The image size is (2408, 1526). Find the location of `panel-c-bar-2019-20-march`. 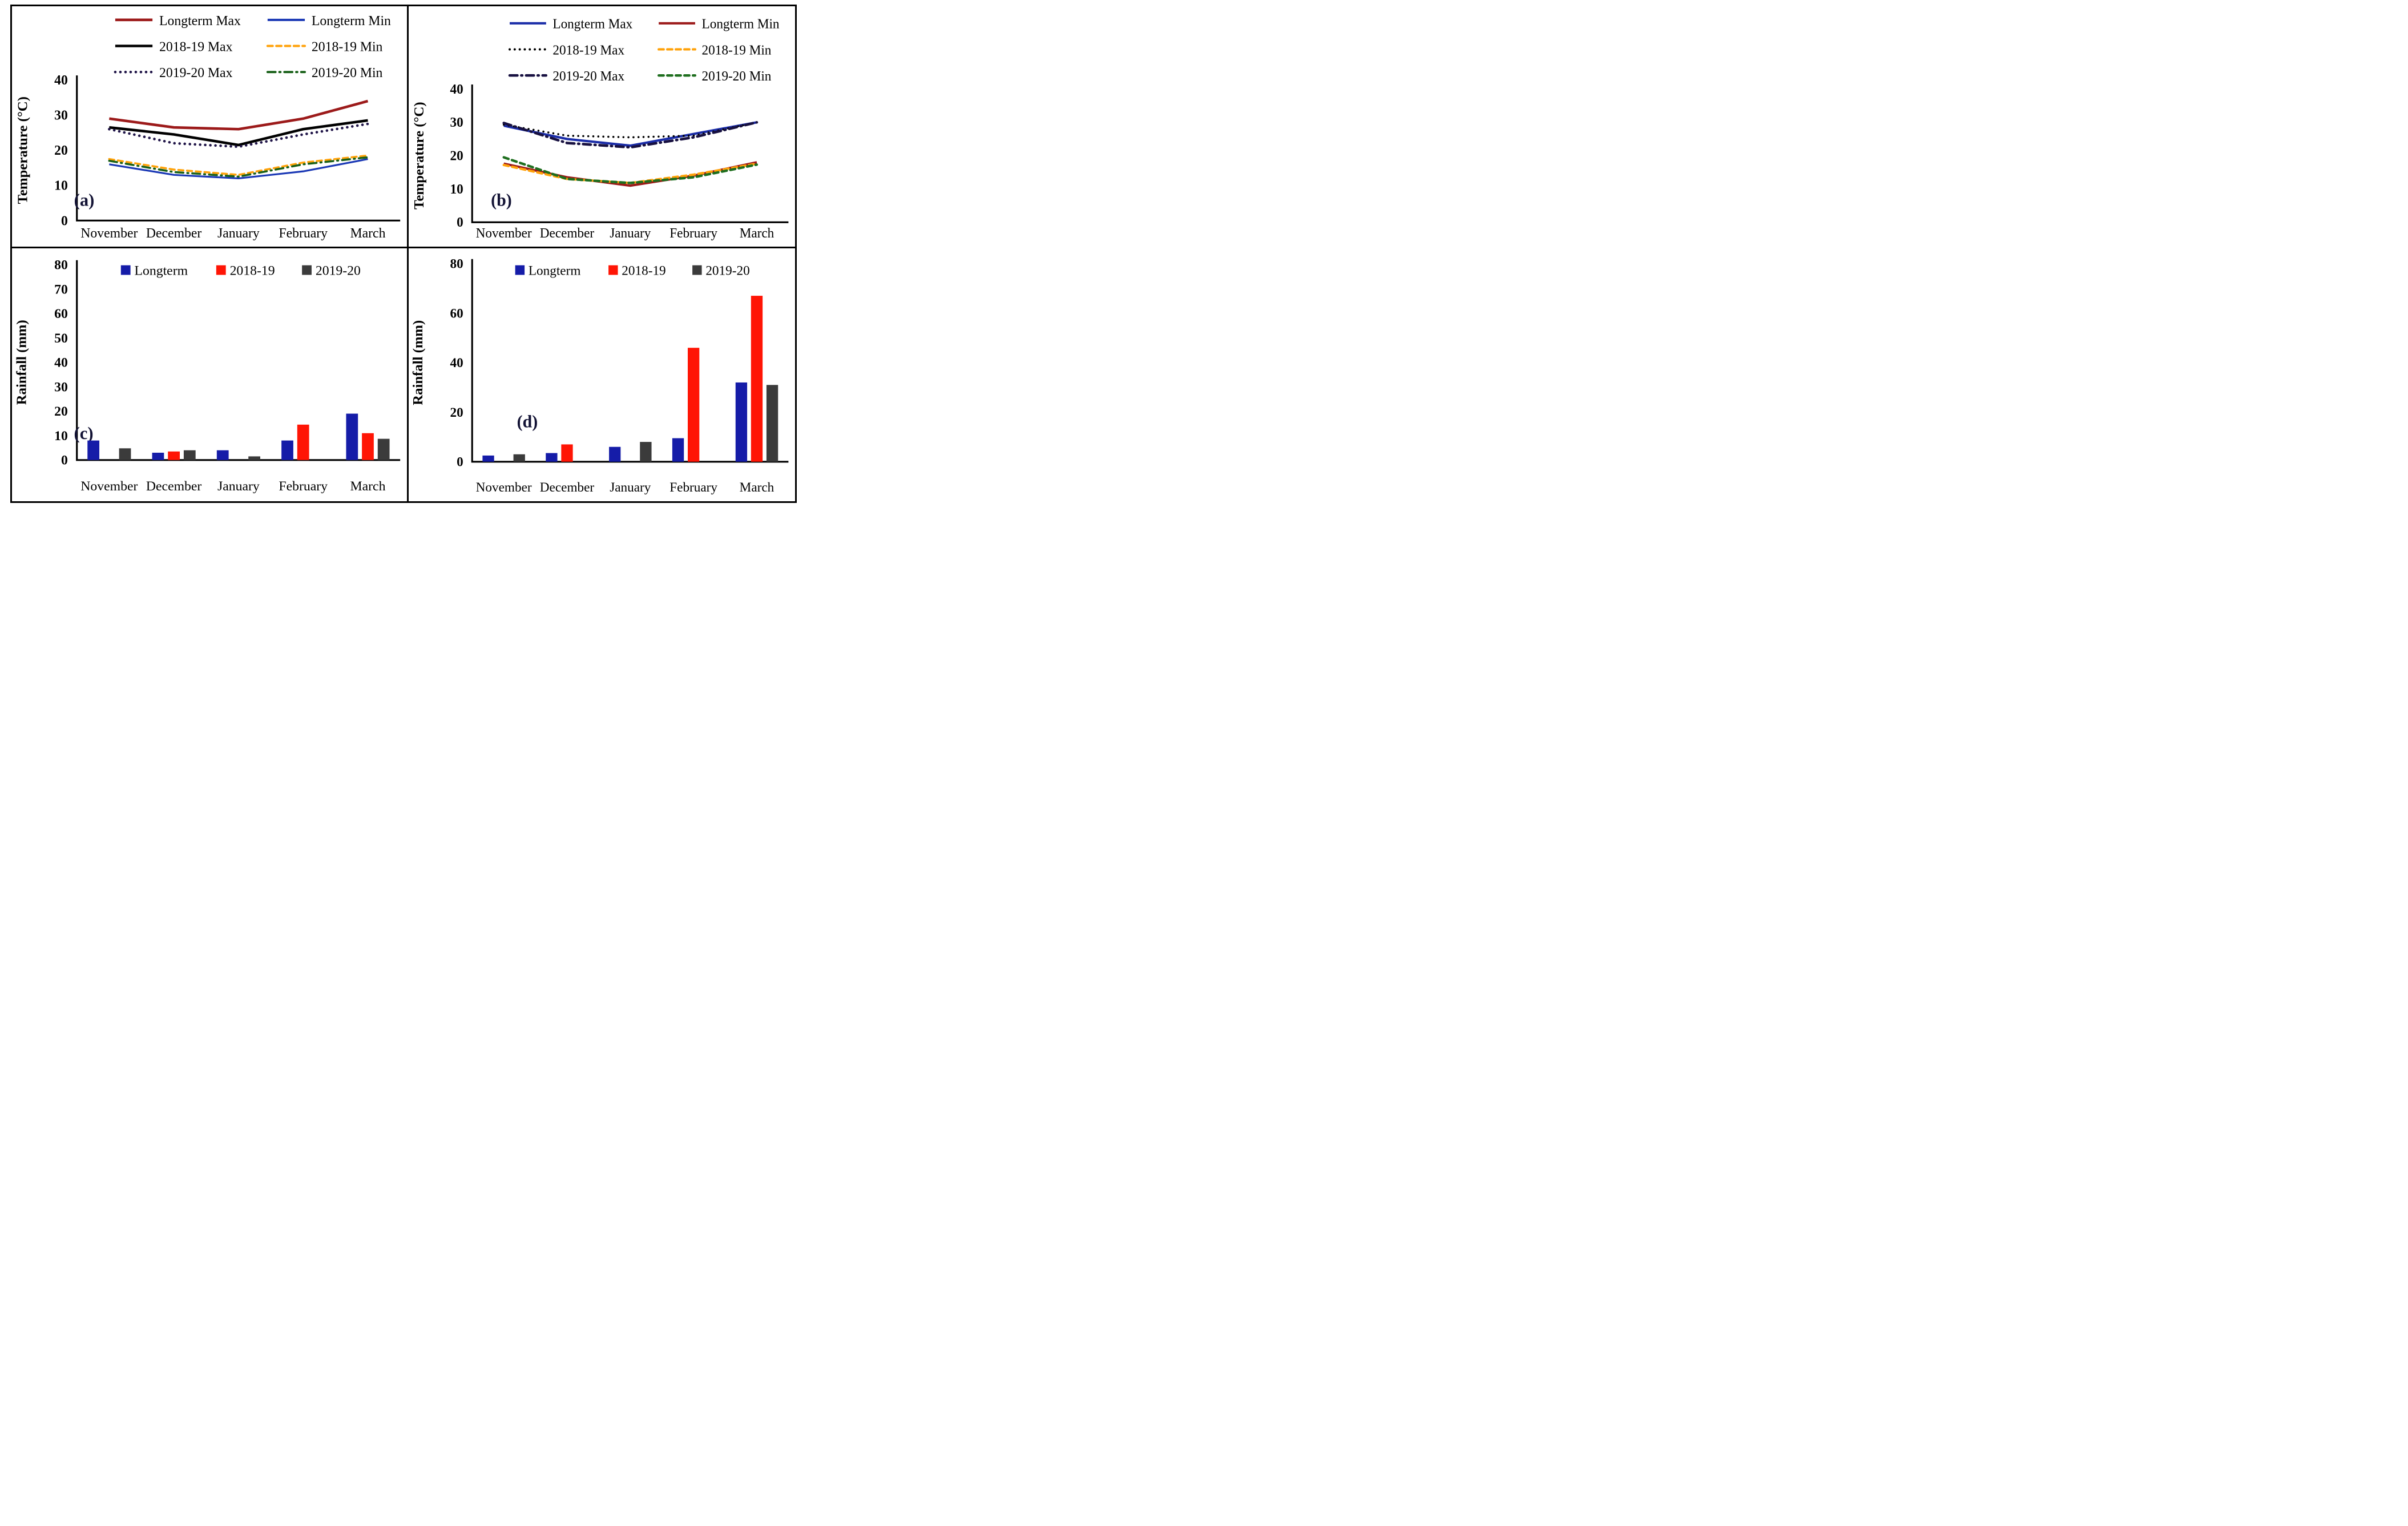

panel-c-bar-2019-20-march is located at coordinates (383, 449).